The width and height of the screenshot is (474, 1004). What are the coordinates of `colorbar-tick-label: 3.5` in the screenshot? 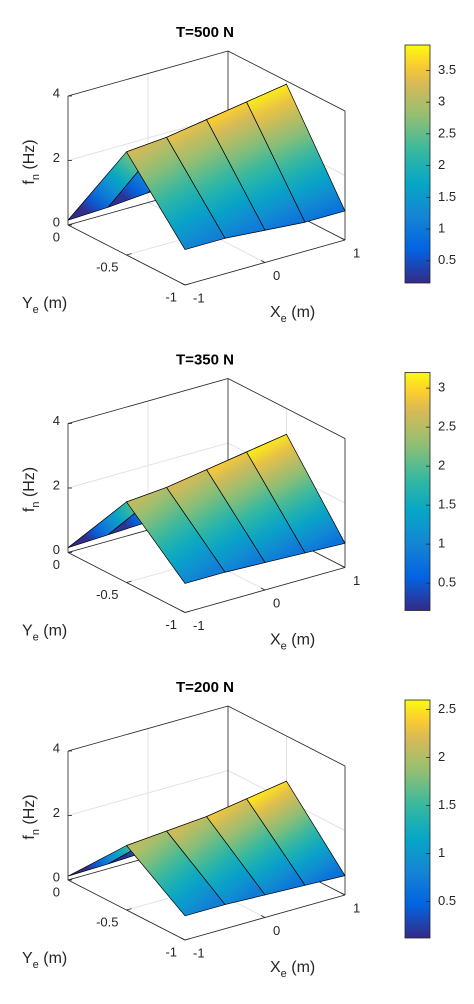 It's located at (447, 69).